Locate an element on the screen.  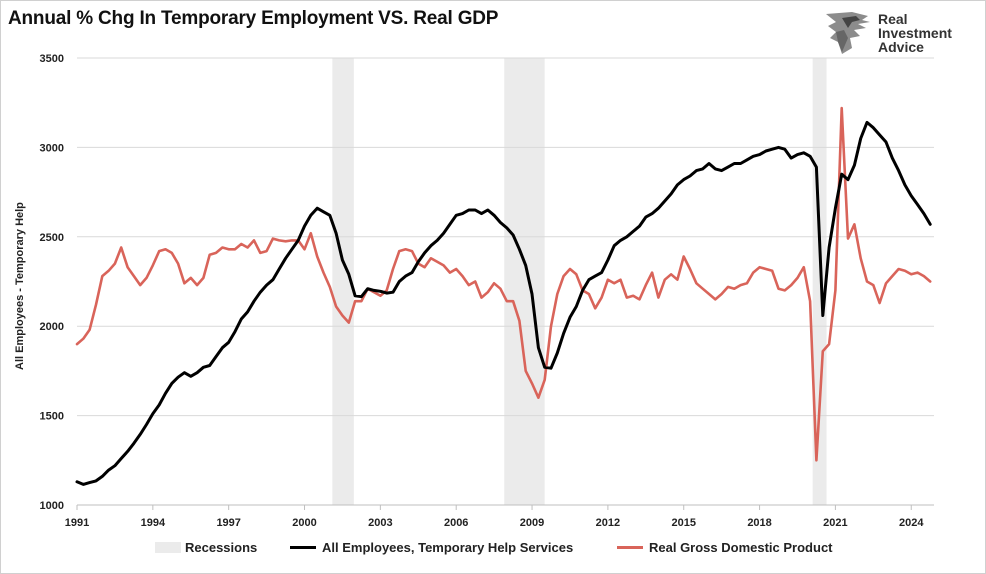
legend-swatch-recessions is located at coordinates (168, 547).